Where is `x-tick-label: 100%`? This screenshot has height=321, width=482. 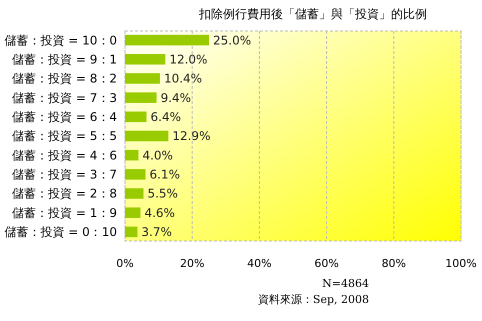
x-tick-label: 100% is located at coordinates (461, 263).